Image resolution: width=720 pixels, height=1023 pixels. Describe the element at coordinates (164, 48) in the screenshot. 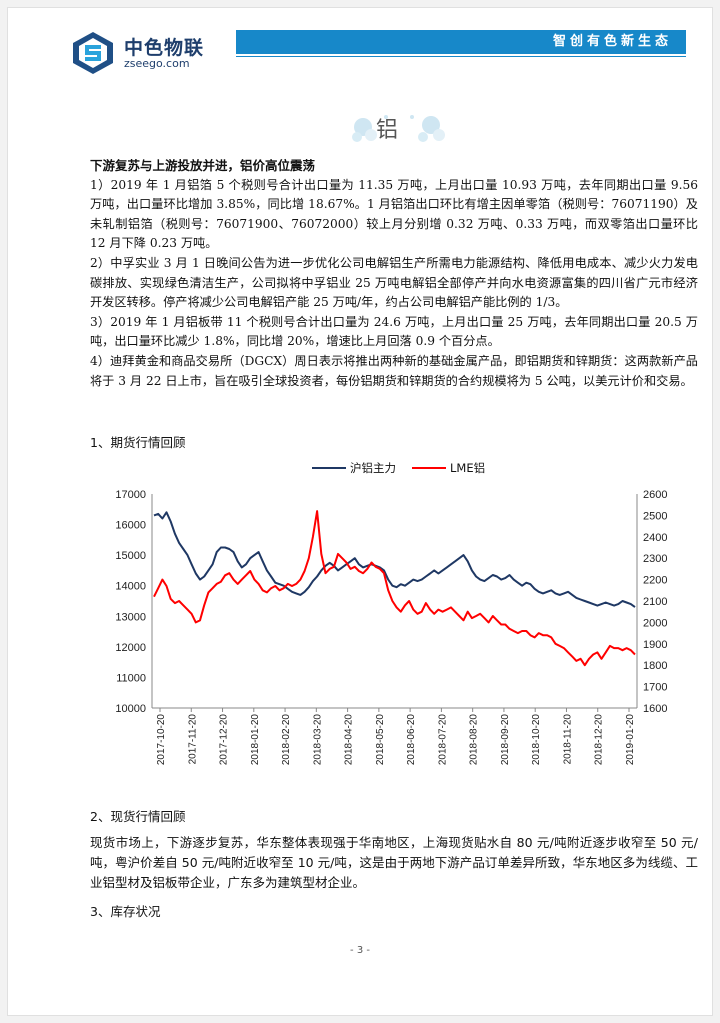

I see `logo-text-cn: 中色物联` at that location.